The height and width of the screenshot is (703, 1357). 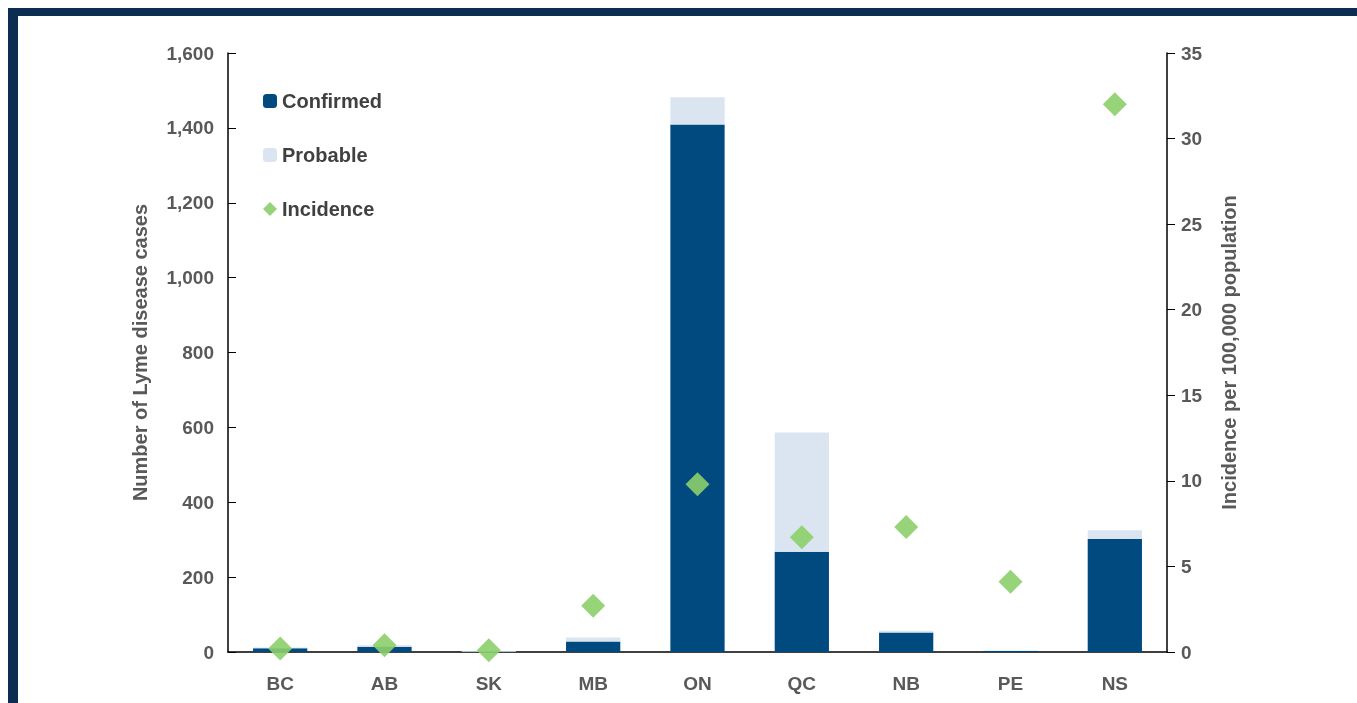 What do you see at coordinates (198, 502) in the screenshot?
I see `y-tick-label: 400` at bounding box center [198, 502].